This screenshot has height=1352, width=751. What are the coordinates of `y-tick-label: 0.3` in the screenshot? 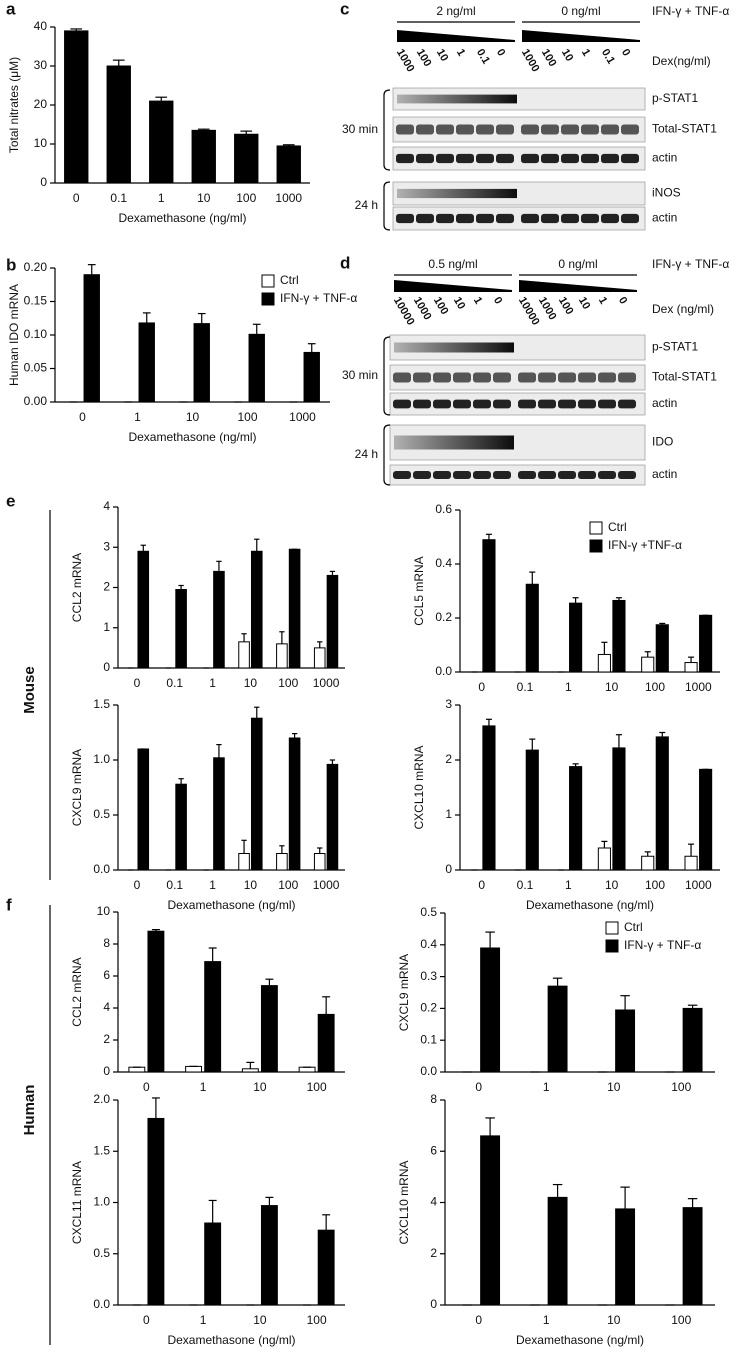 It's located at (428, 976).